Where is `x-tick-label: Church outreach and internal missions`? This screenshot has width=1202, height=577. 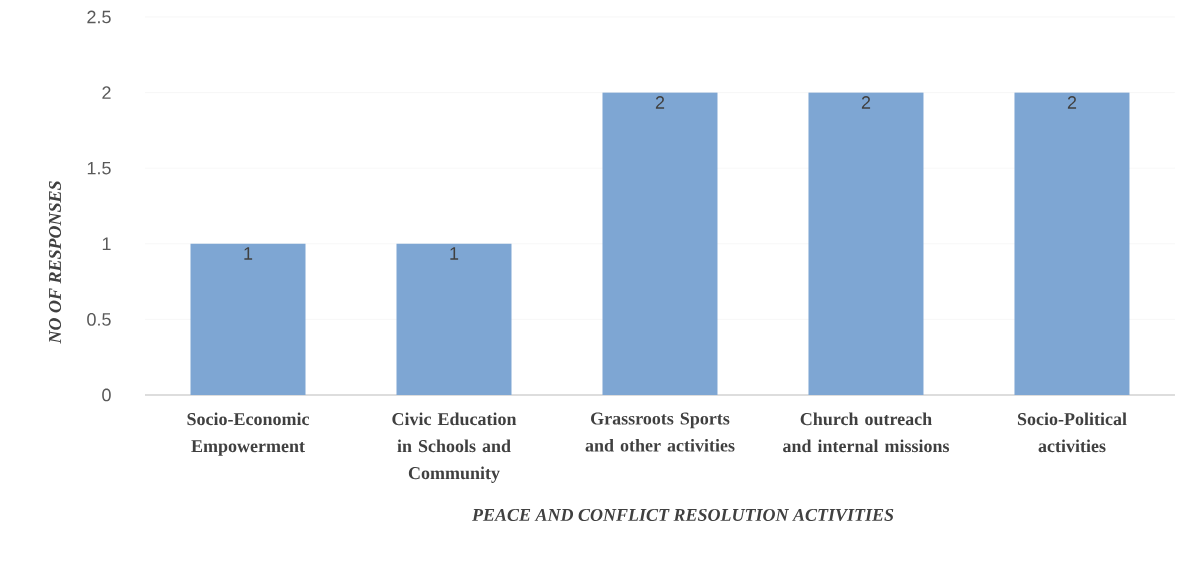
x-tick-label: Church outreach and internal missions is located at coordinates (866, 432).